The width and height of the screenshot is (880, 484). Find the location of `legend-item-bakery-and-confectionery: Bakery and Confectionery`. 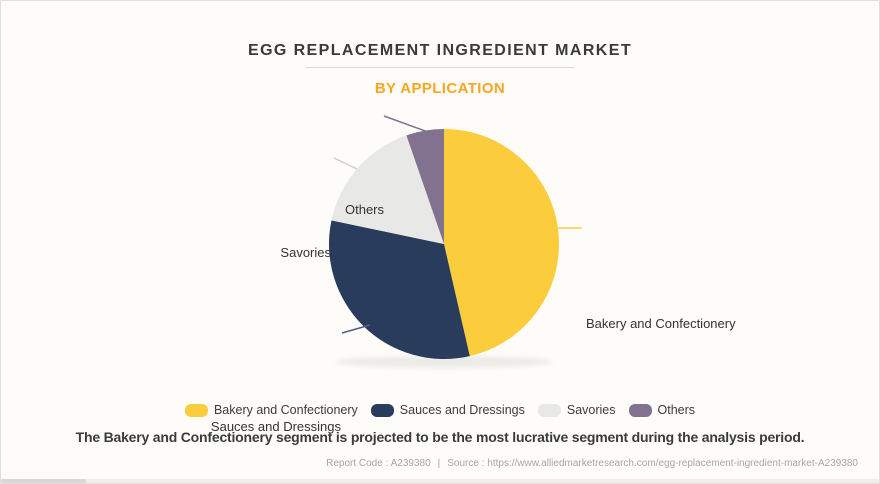

legend-item-bakery-and-confectionery: Bakery and Confectionery is located at coordinates (271, 410).